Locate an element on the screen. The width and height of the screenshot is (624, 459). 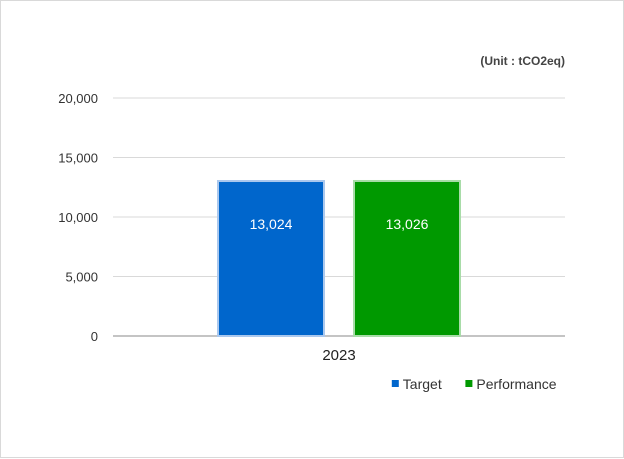
x-axis-categories: 2023 is located at coordinates (338, 355).